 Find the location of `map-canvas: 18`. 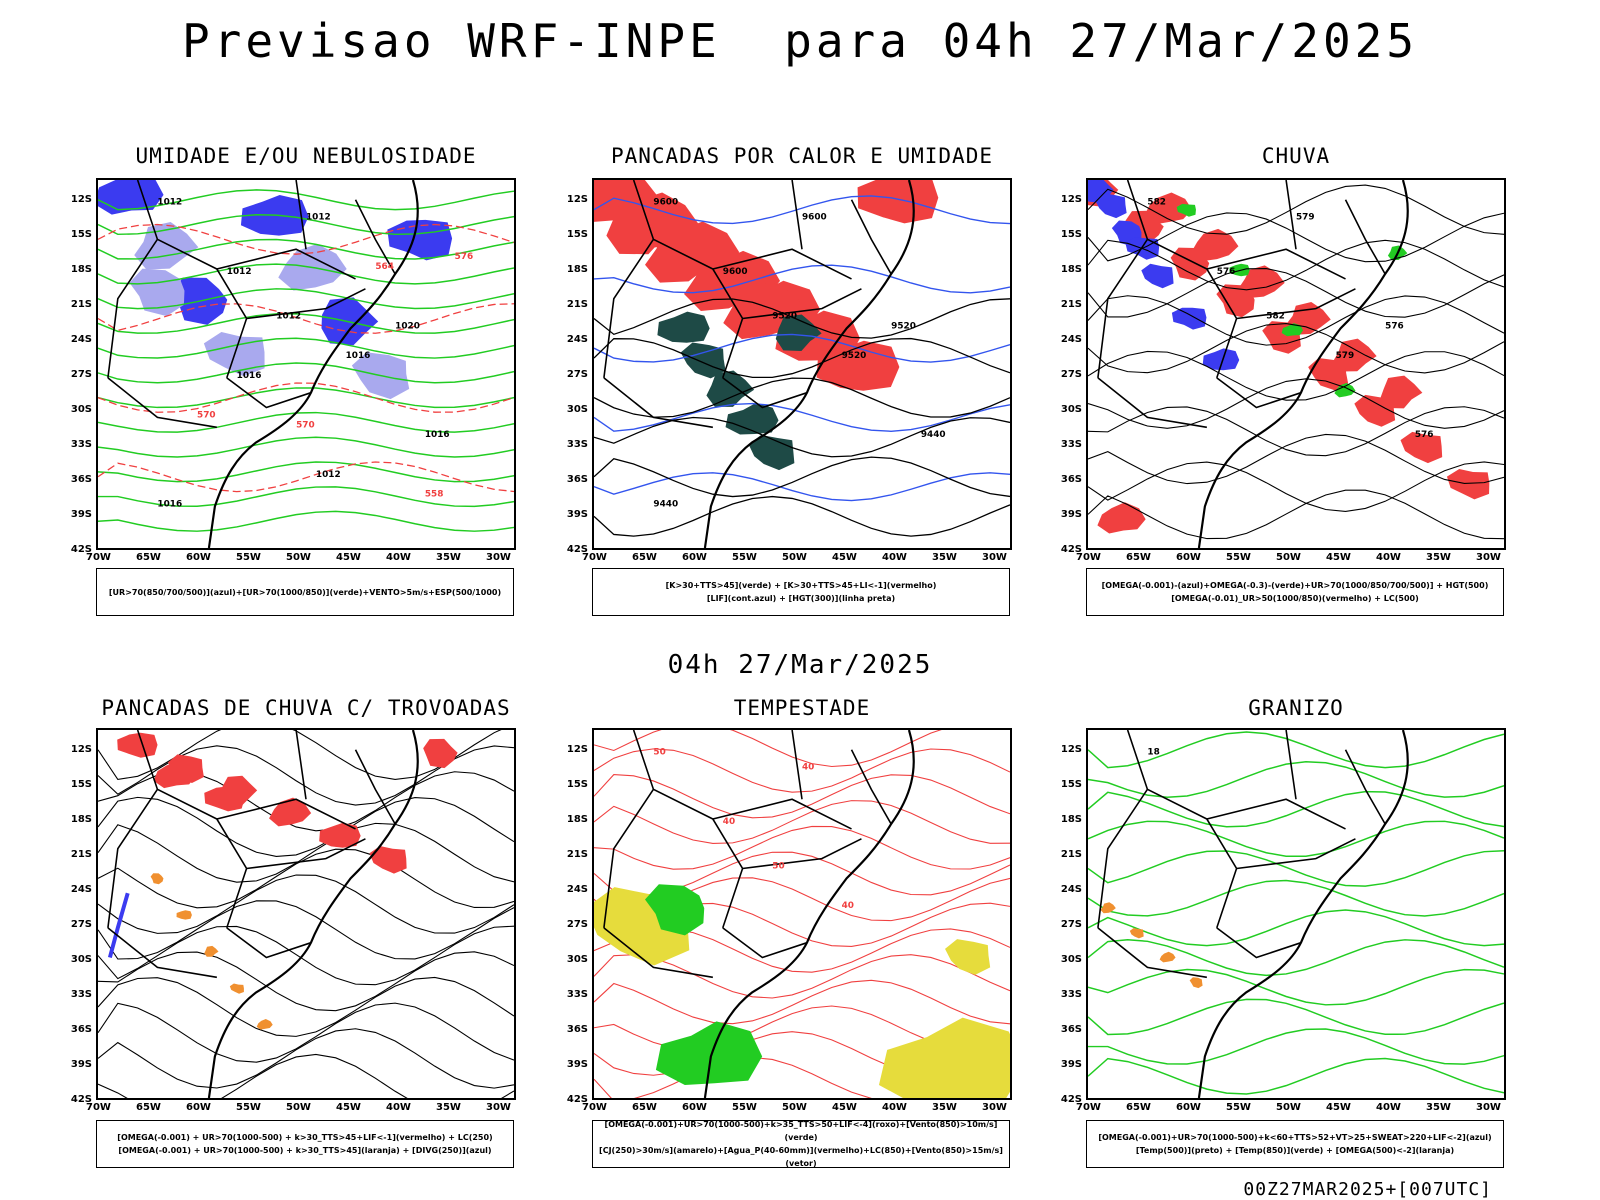

map-canvas: 18 is located at coordinates (1296, 914).